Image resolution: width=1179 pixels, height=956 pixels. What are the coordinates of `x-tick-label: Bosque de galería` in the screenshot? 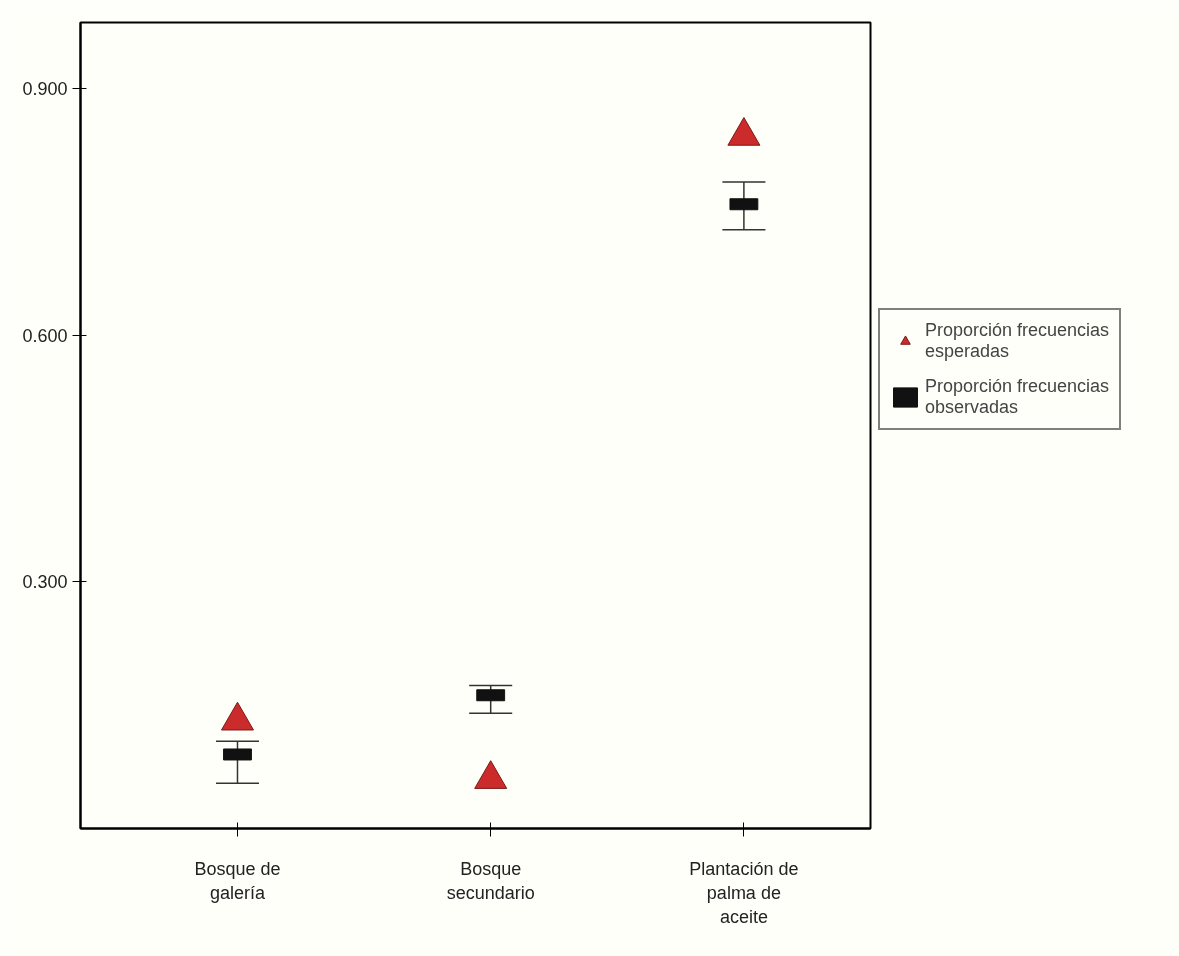 It's located at (237, 880).